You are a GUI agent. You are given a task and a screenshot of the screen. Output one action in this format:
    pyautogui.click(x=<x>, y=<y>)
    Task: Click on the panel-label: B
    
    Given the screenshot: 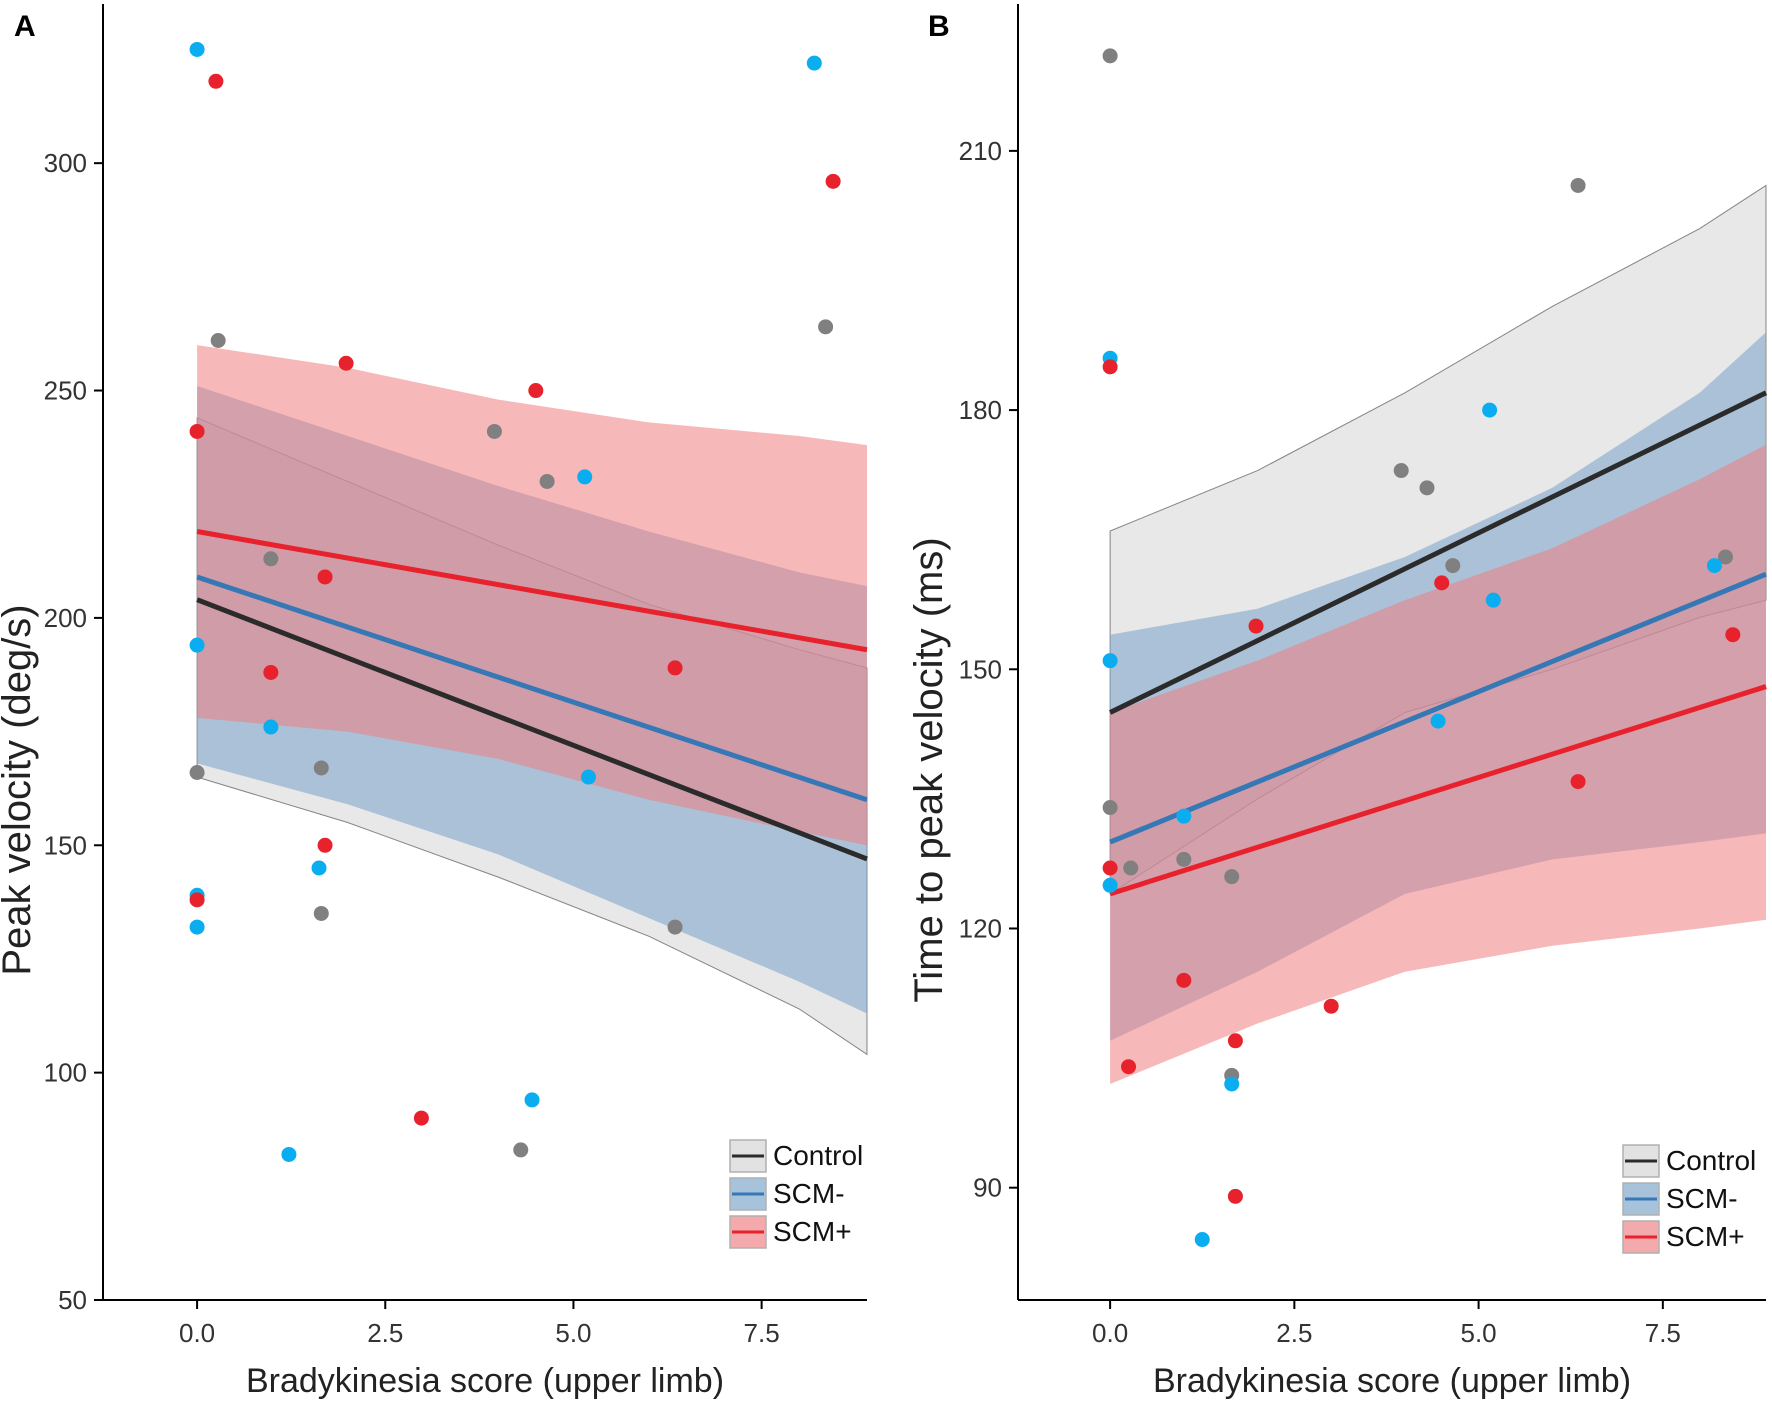 What is the action you would take?
    pyautogui.click(x=939, y=26)
    